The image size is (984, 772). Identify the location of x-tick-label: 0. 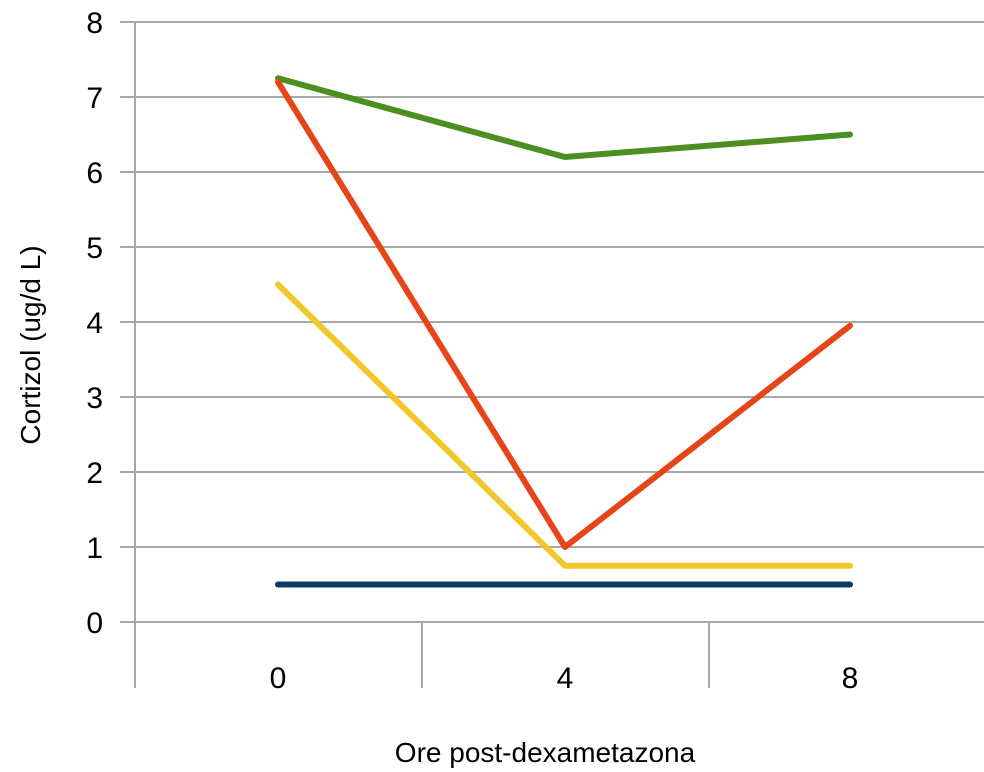
(278, 678).